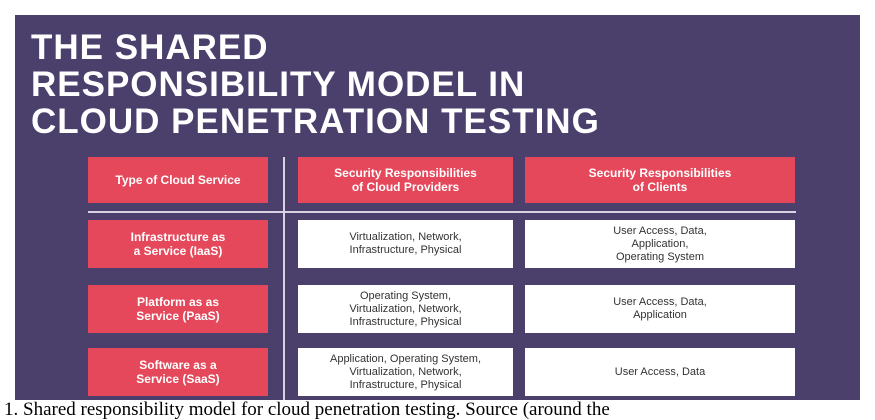 The height and width of the screenshot is (420, 875). Describe the element at coordinates (178, 372) in the screenshot. I see `table-cell: Software as a Service (SaaS)` at that location.